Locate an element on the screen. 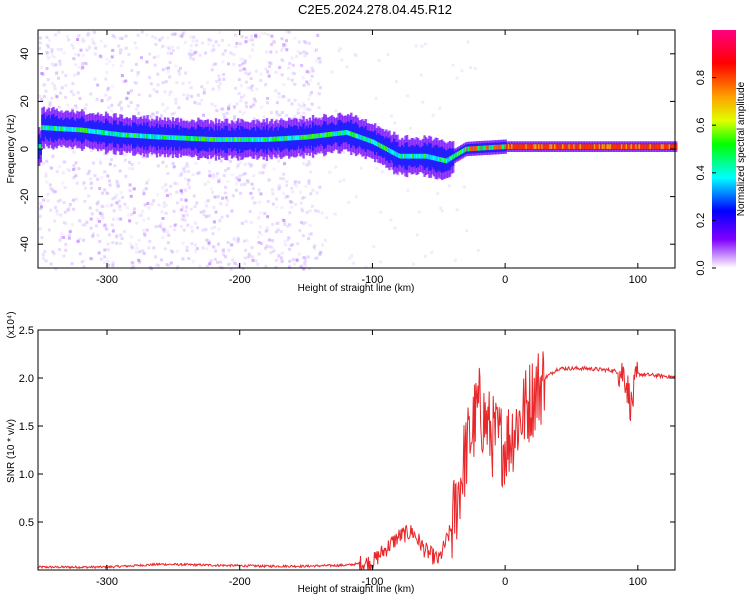 Image resolution: width=750 pixels, height=600 pixels. colorbar-gradient is located at coordinates (724, 149).